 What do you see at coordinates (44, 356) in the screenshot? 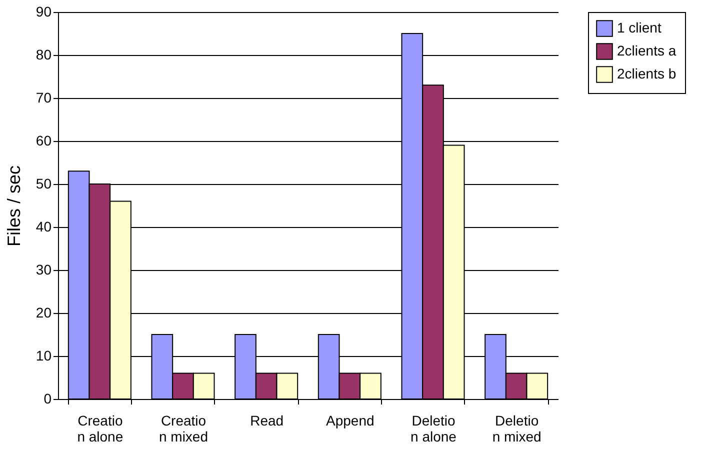
I see `y-tick-label: 10` at bounding box center [44, 356].